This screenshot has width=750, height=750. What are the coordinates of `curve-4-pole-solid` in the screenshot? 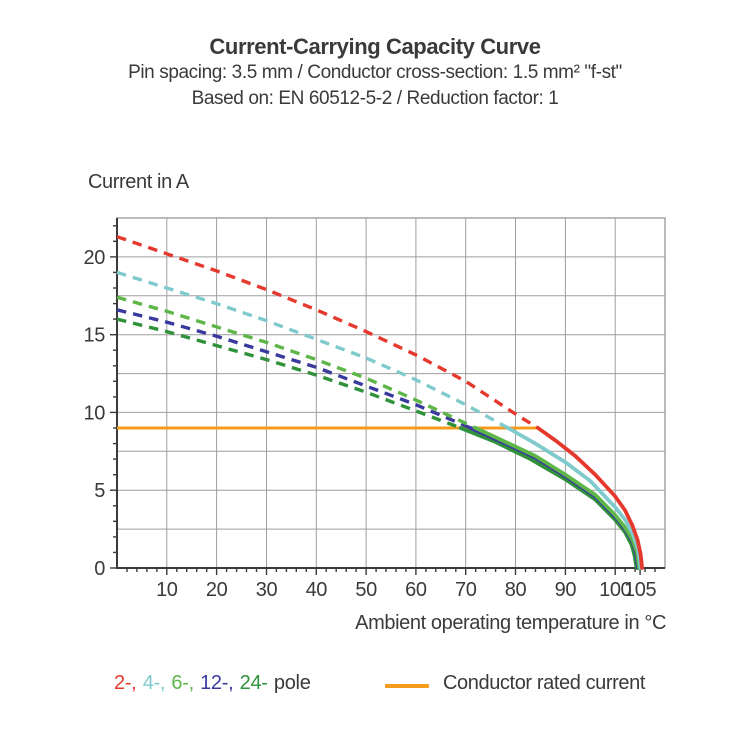 It's located at (574, 498).